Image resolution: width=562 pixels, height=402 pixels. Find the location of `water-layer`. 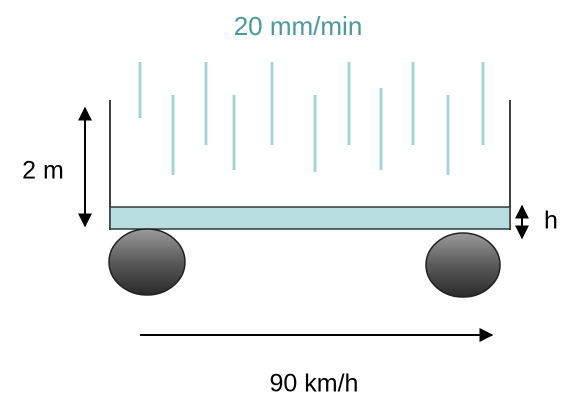

water-layer is located at coordinates (310, 218).